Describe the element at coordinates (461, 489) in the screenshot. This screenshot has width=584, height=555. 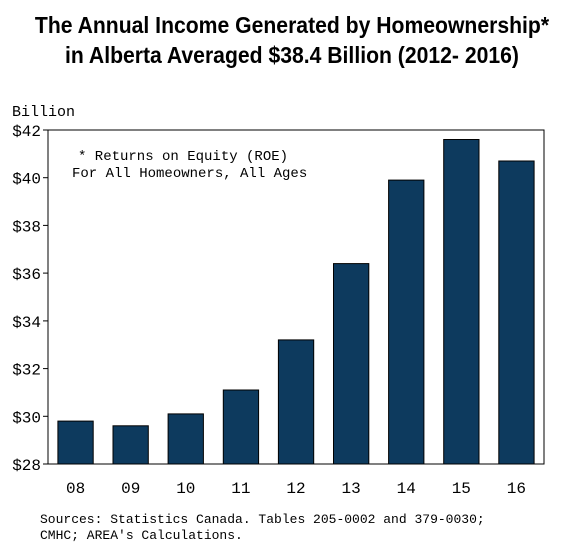
I see `x-tick-label-15: 15` at that location.